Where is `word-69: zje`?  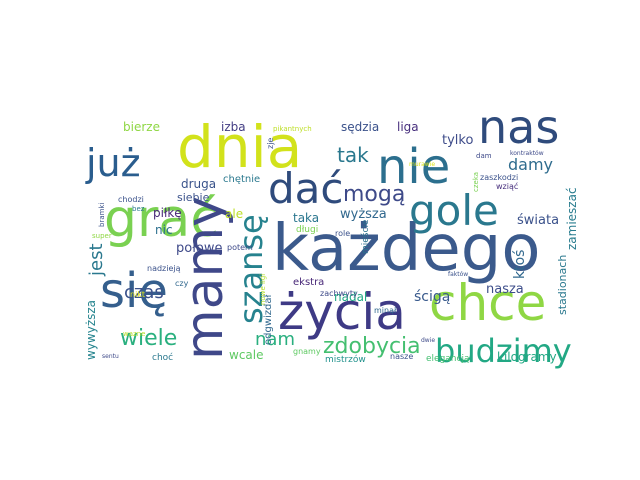 word-69: zje is located at coordinates (270, 143).